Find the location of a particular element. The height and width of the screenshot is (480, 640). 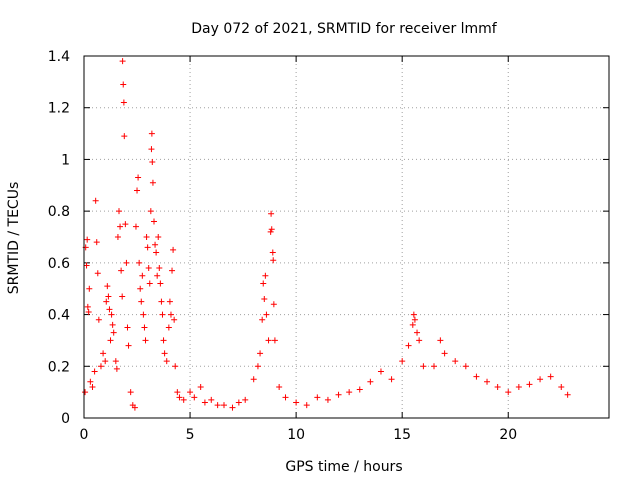

x-tick-label: 20 is located at coordinates (508, 435).